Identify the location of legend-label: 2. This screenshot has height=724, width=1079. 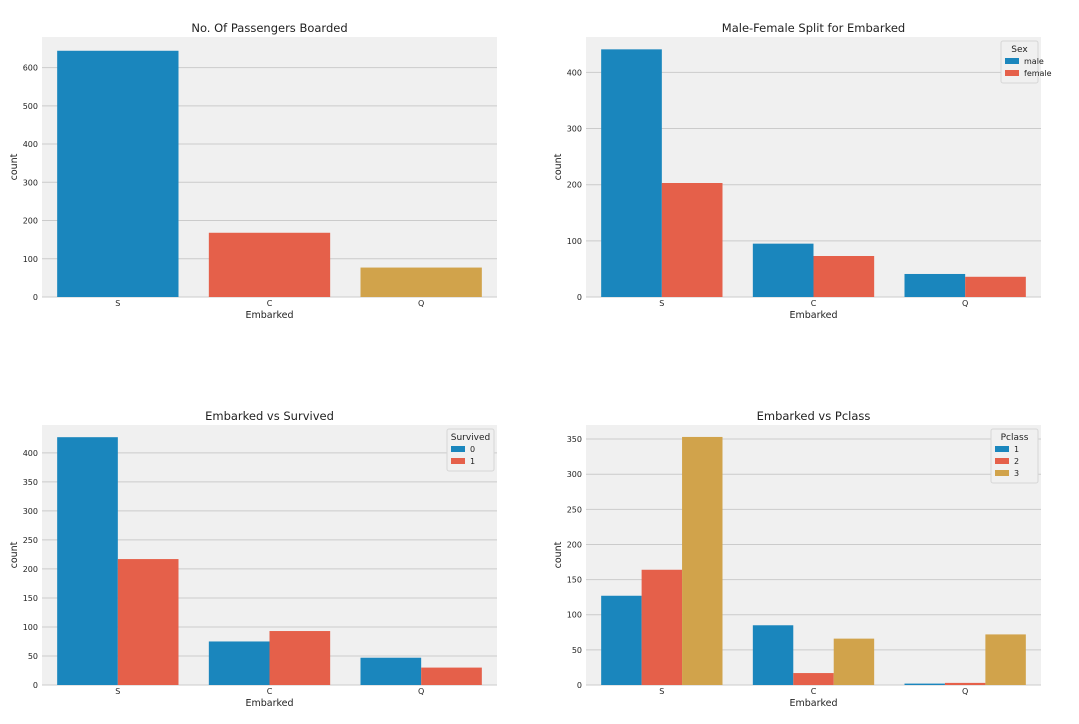
(1016, 461).